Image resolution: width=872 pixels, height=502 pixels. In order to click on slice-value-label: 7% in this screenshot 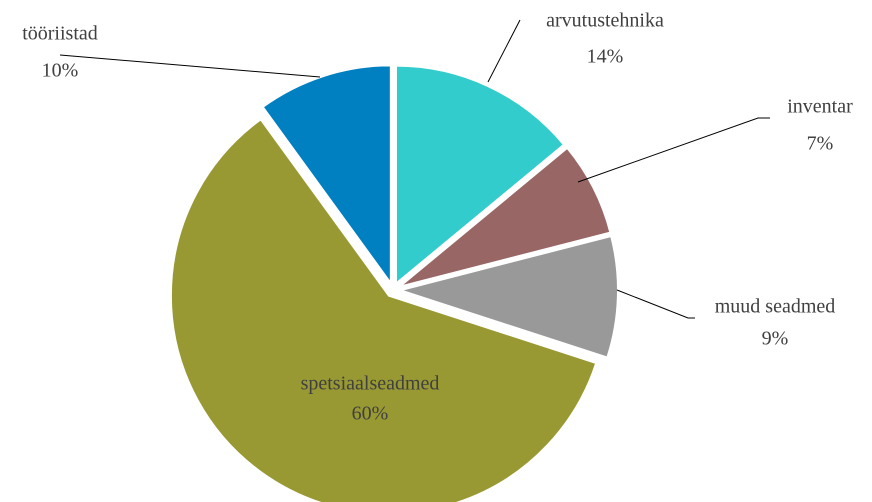, I will do `click(820, 144)`.